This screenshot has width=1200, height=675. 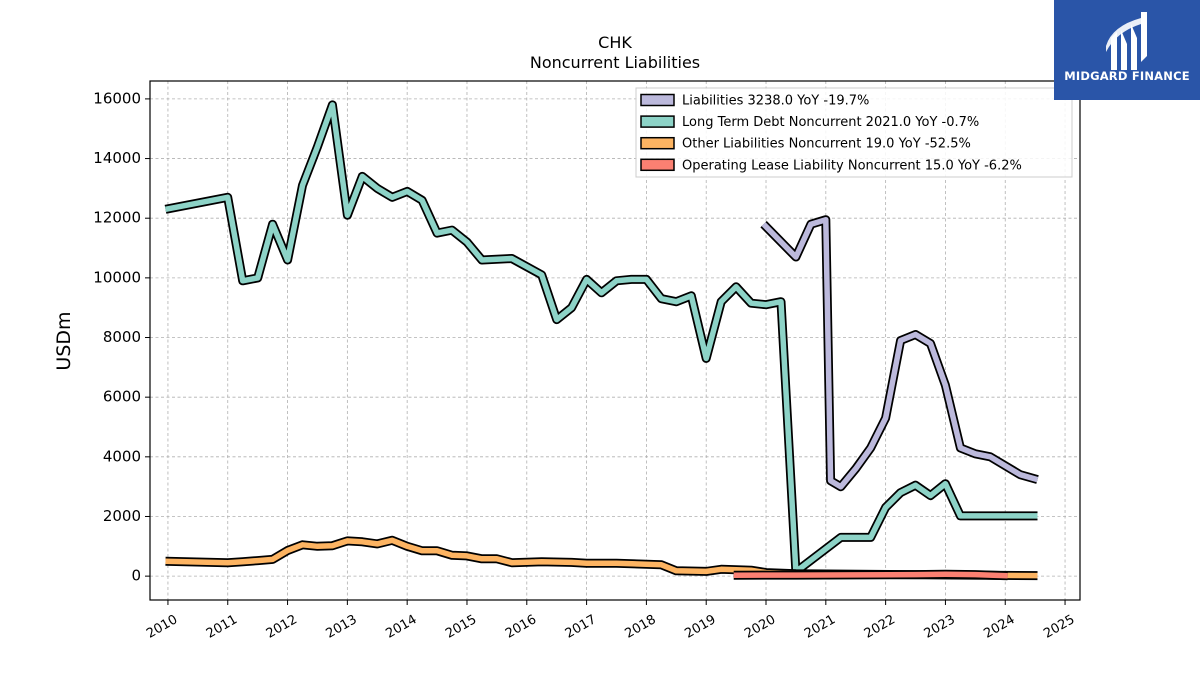 What do you see at coordinates (117, 218) in the screenshot?
I see `y-tick-label: 12000` at bounding box center [117, 218].